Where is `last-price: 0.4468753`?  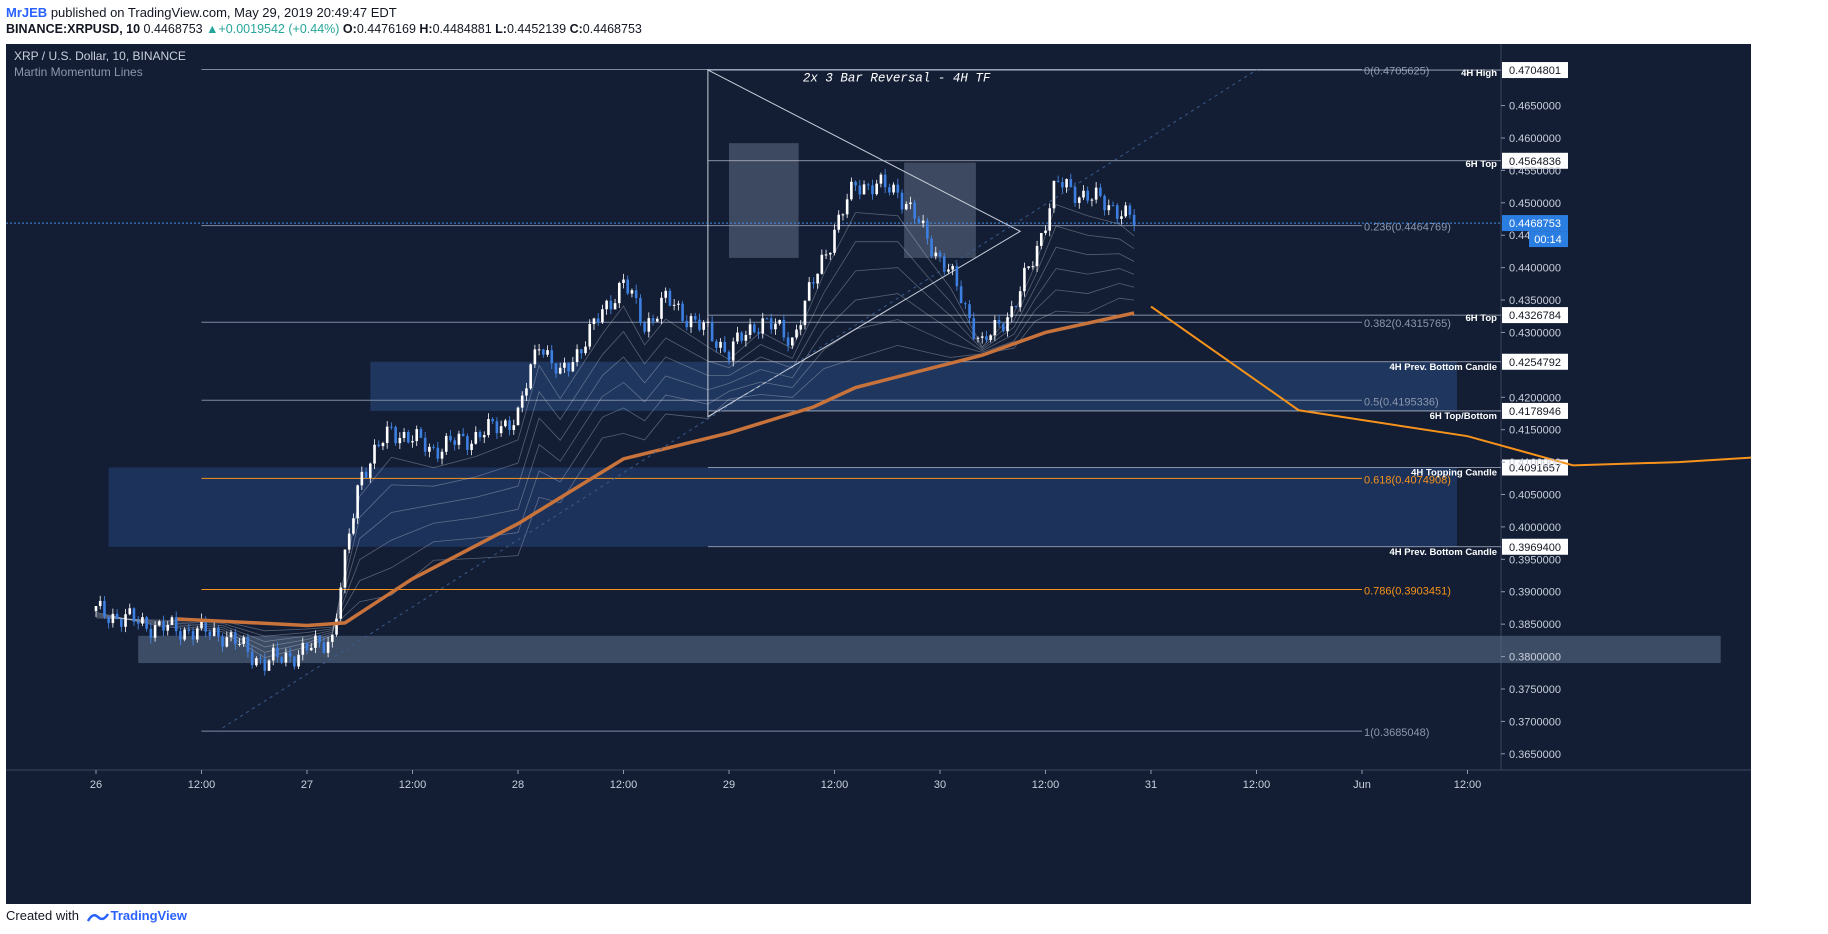 last-price: 0.4468753 is located at coordinates (173, 29).